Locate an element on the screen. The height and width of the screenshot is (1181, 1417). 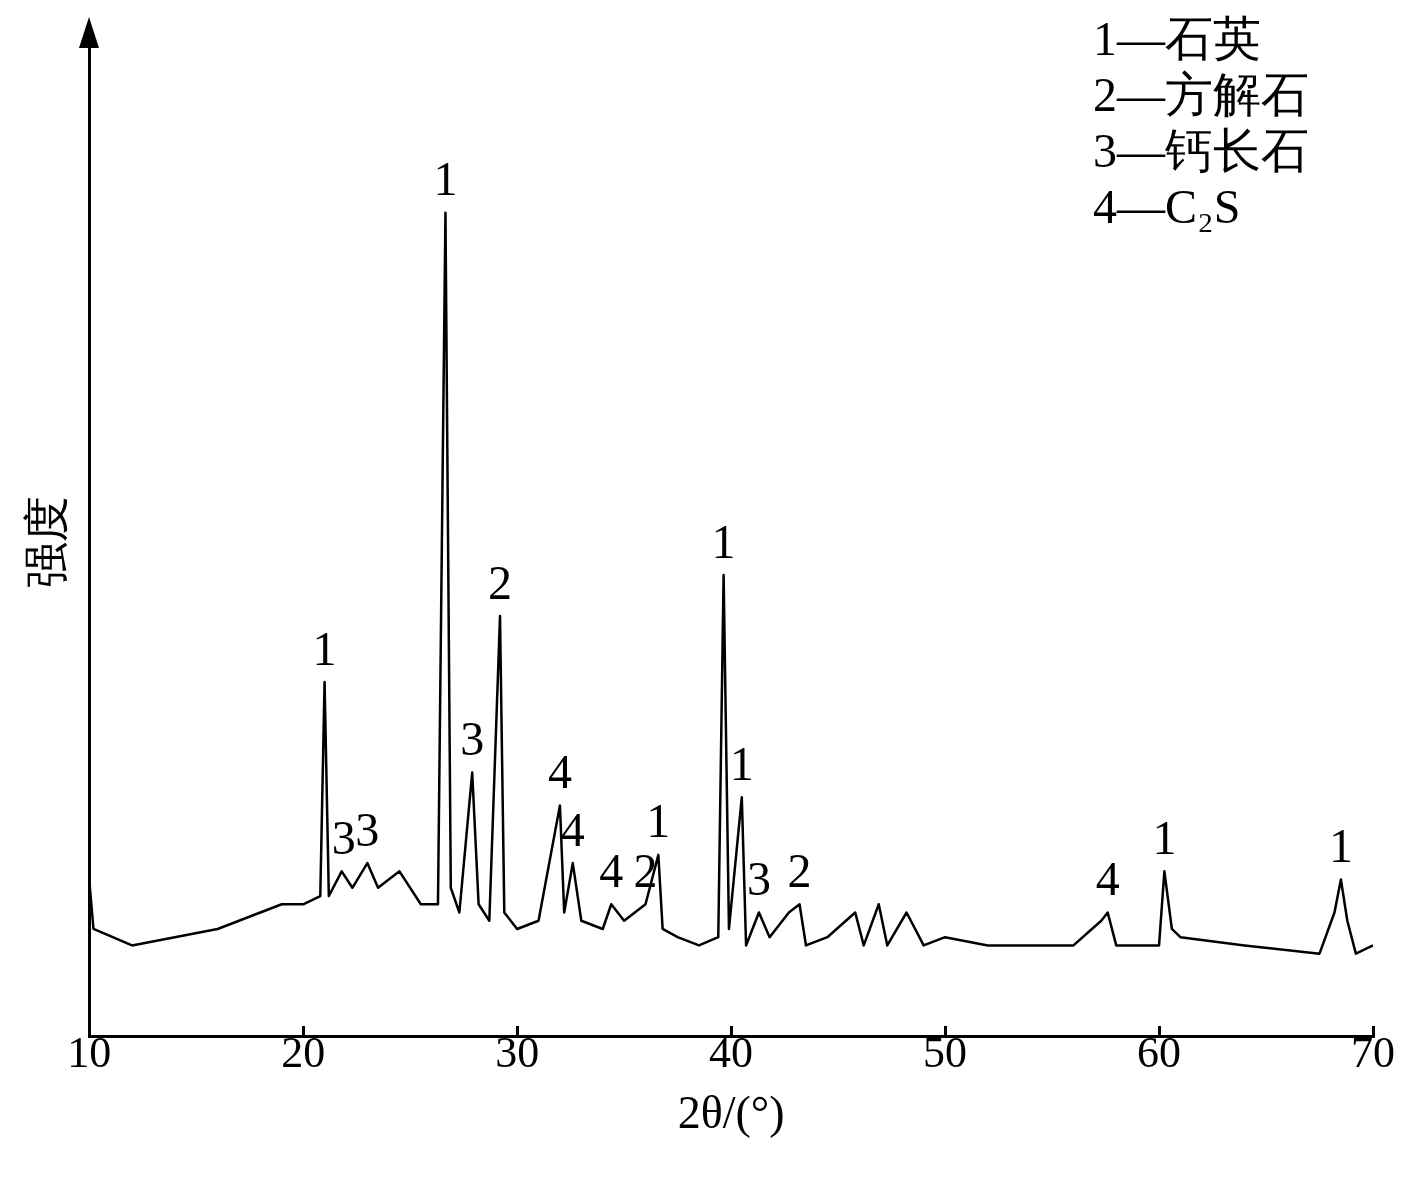
text: 1—石英 is located at coordinates (1177, 38).